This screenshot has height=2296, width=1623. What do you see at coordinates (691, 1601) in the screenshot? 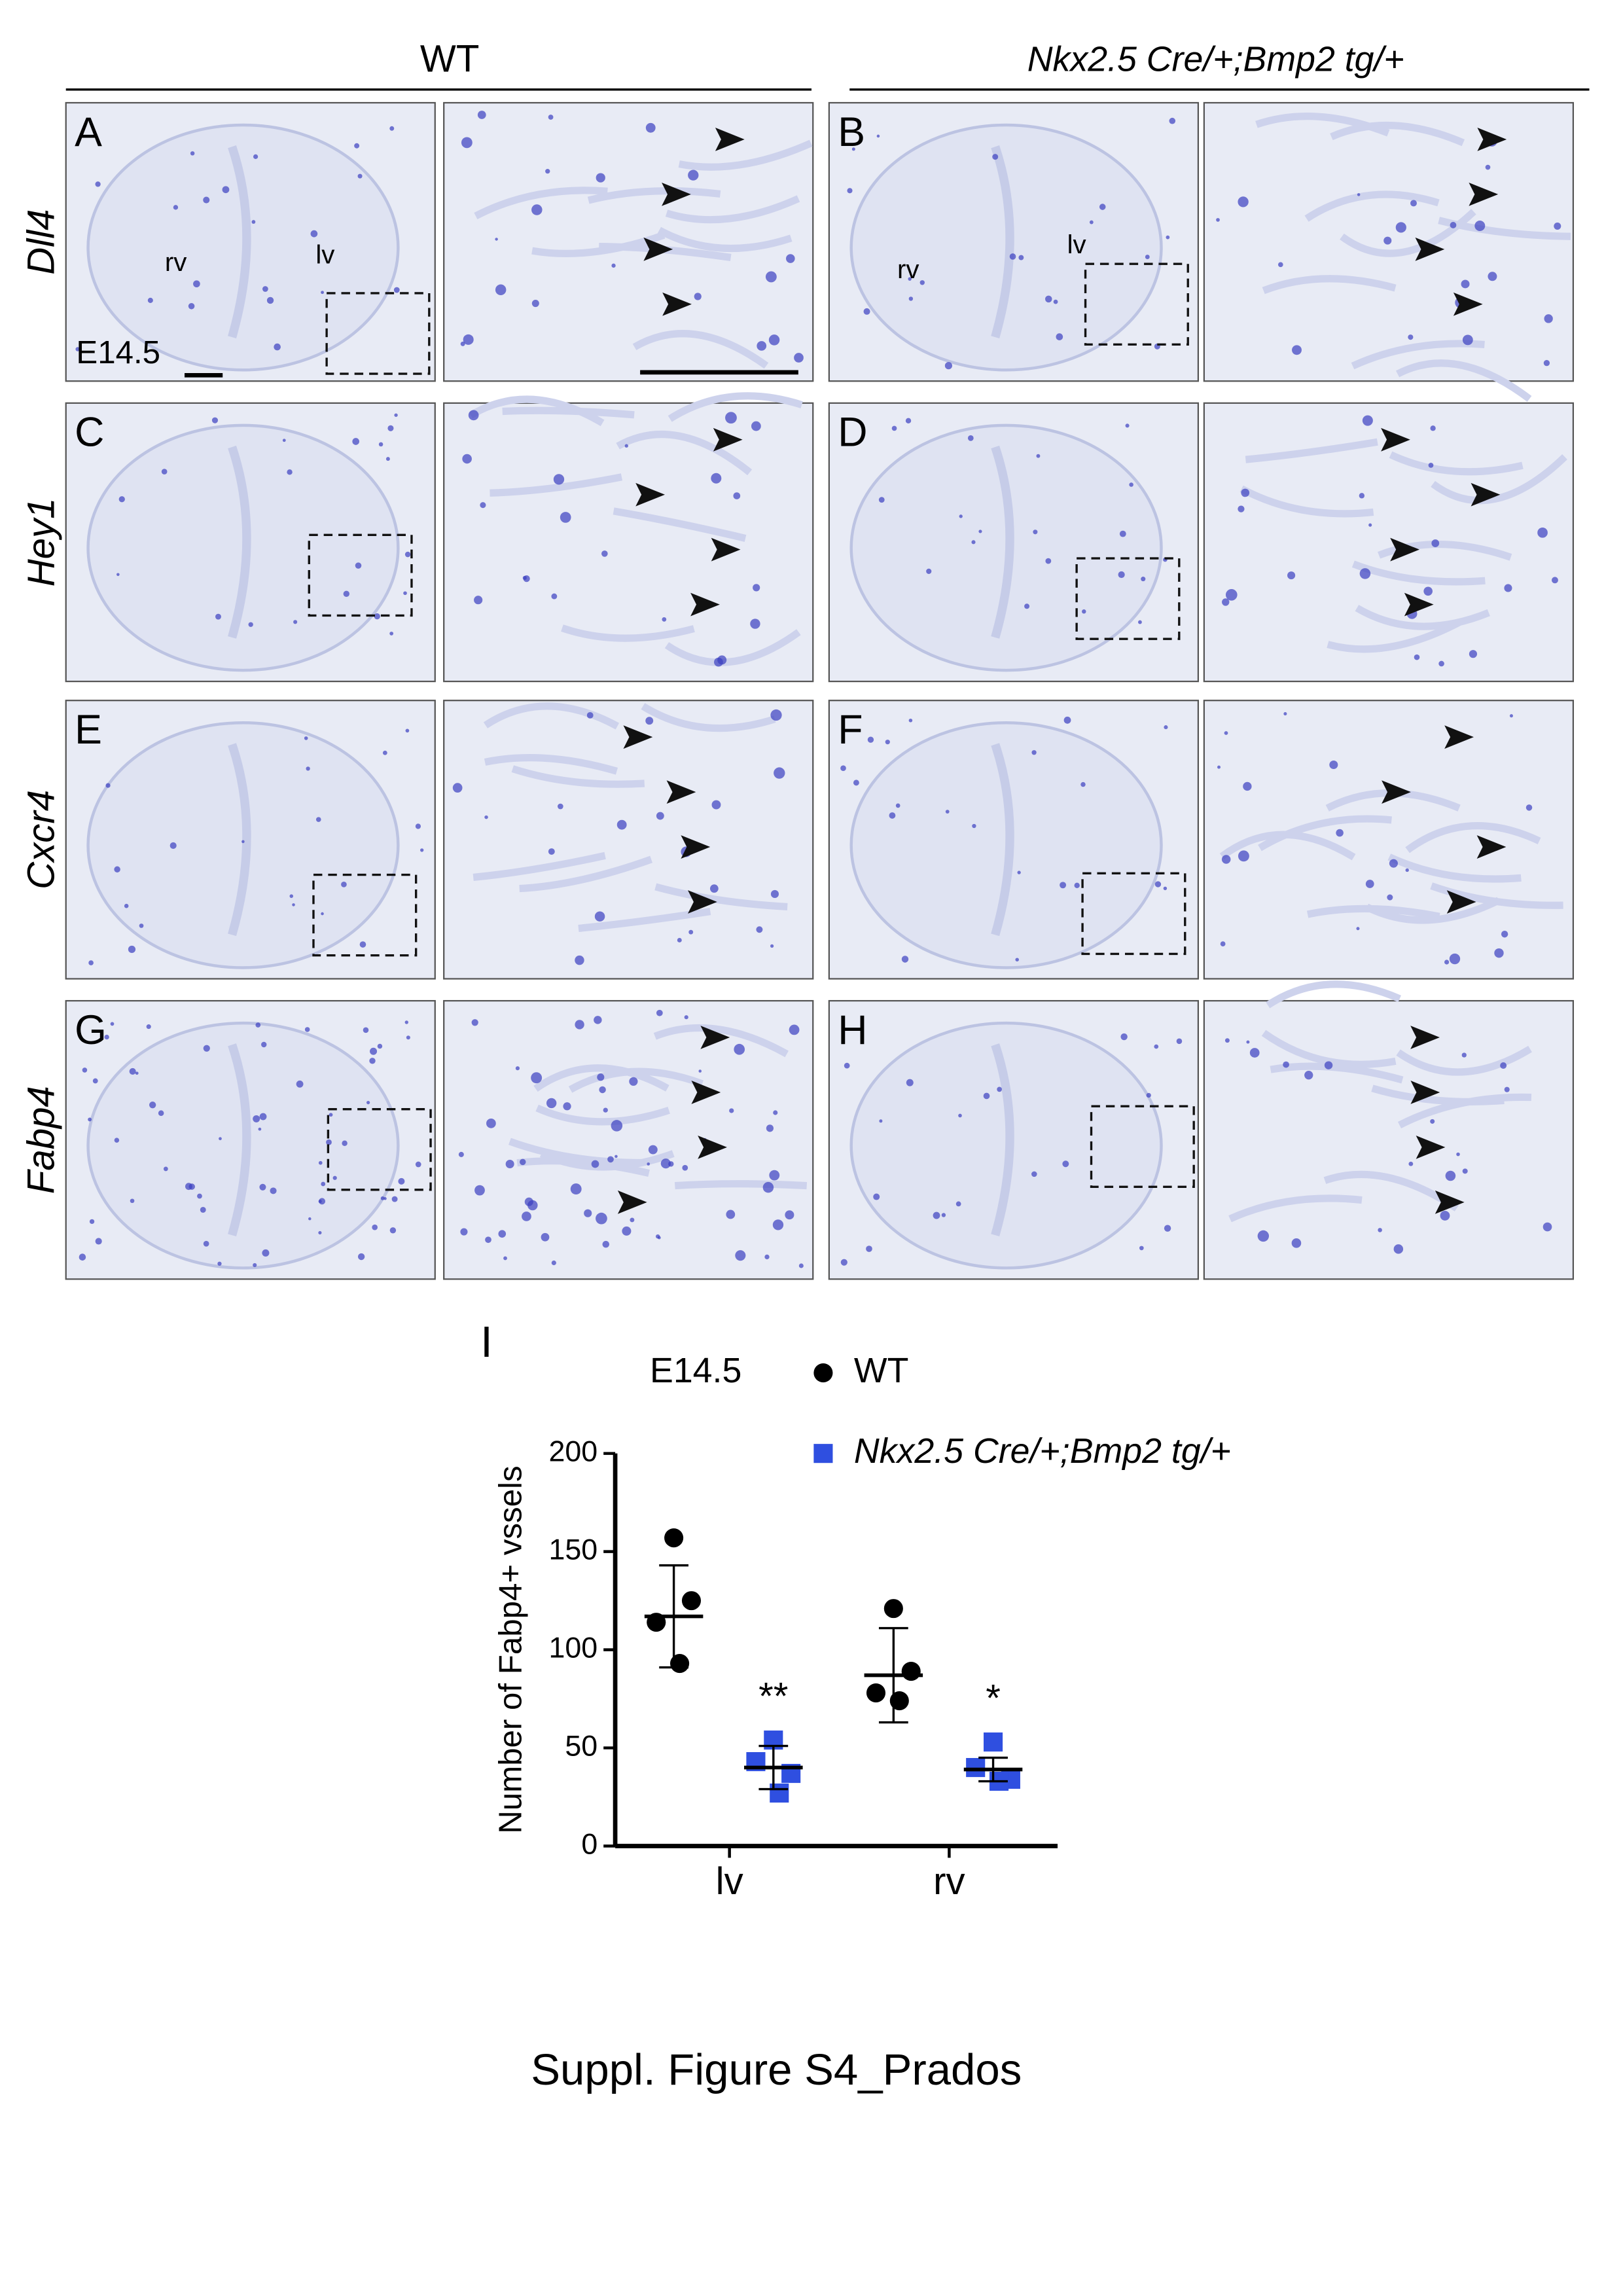
I see `data-point` at bounding box center [691, 1601].